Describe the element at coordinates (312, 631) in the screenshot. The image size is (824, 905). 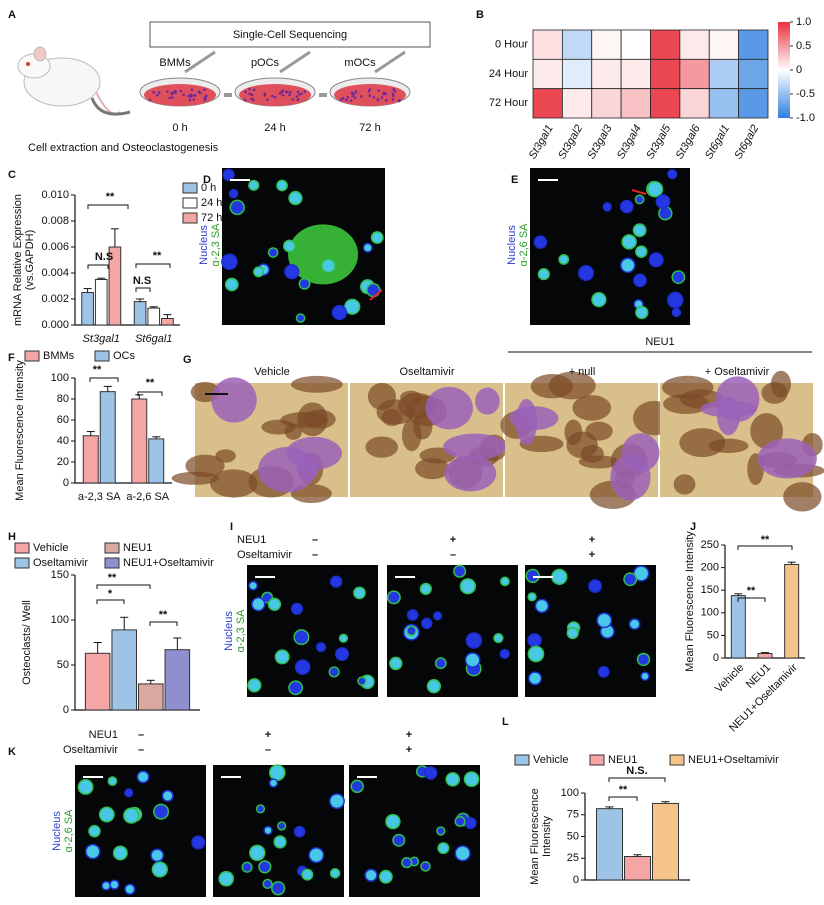
I see `micrograph` at that location.